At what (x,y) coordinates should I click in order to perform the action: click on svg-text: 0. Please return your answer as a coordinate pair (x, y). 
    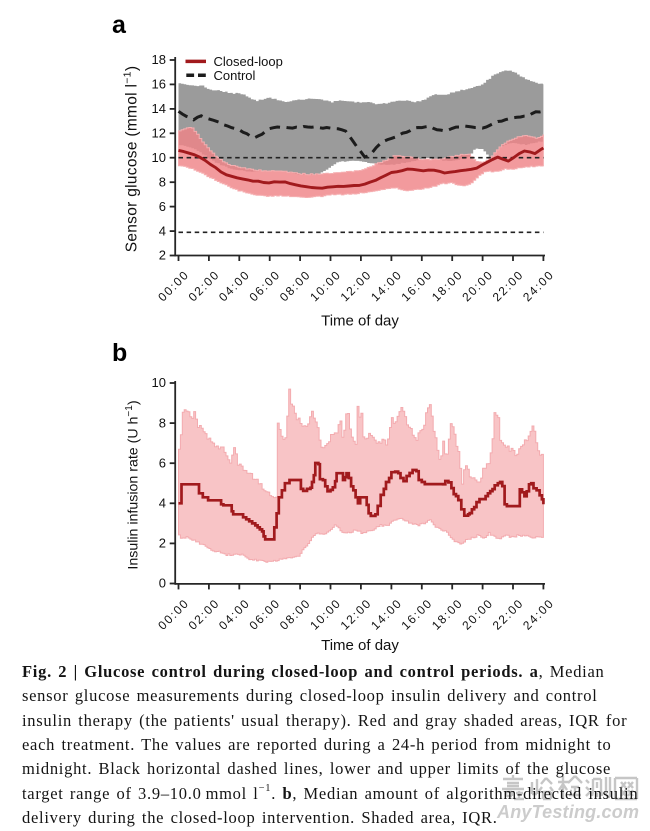
    Looking at the image, I should click on (162, 583).